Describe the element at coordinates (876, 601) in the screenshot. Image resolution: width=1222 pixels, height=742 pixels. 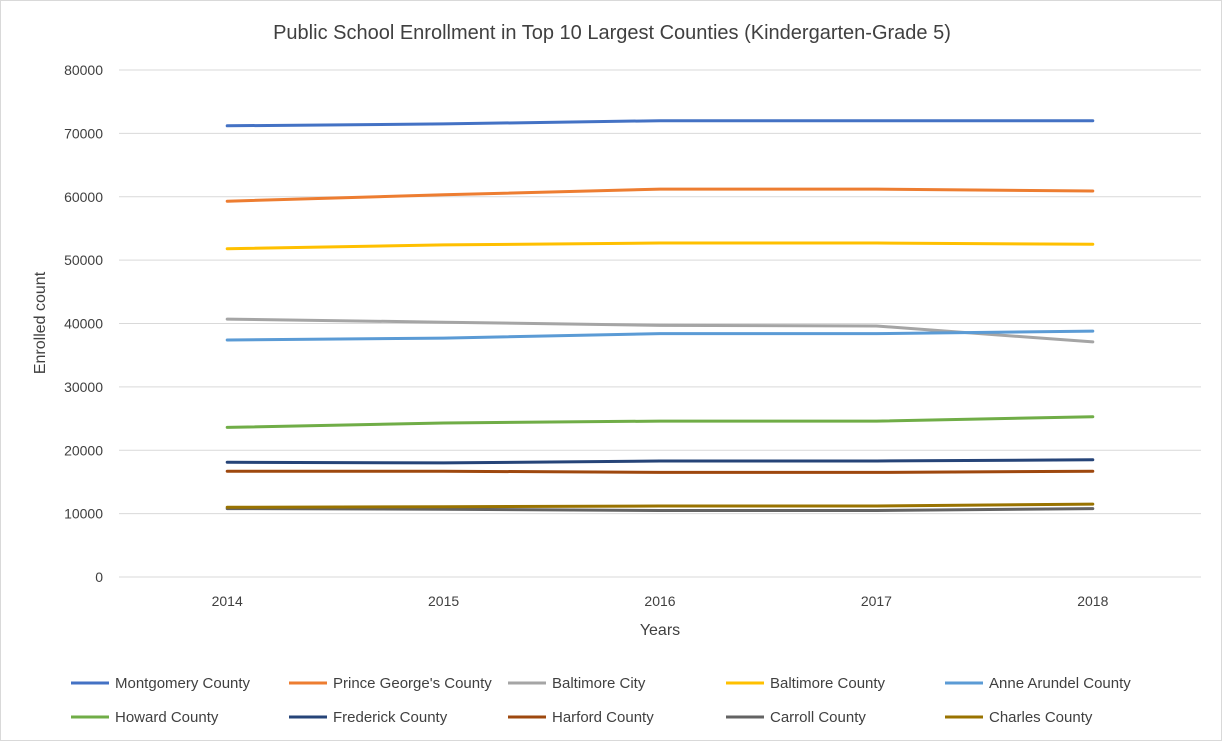
I see `x-tick-label: 2017` at that location.